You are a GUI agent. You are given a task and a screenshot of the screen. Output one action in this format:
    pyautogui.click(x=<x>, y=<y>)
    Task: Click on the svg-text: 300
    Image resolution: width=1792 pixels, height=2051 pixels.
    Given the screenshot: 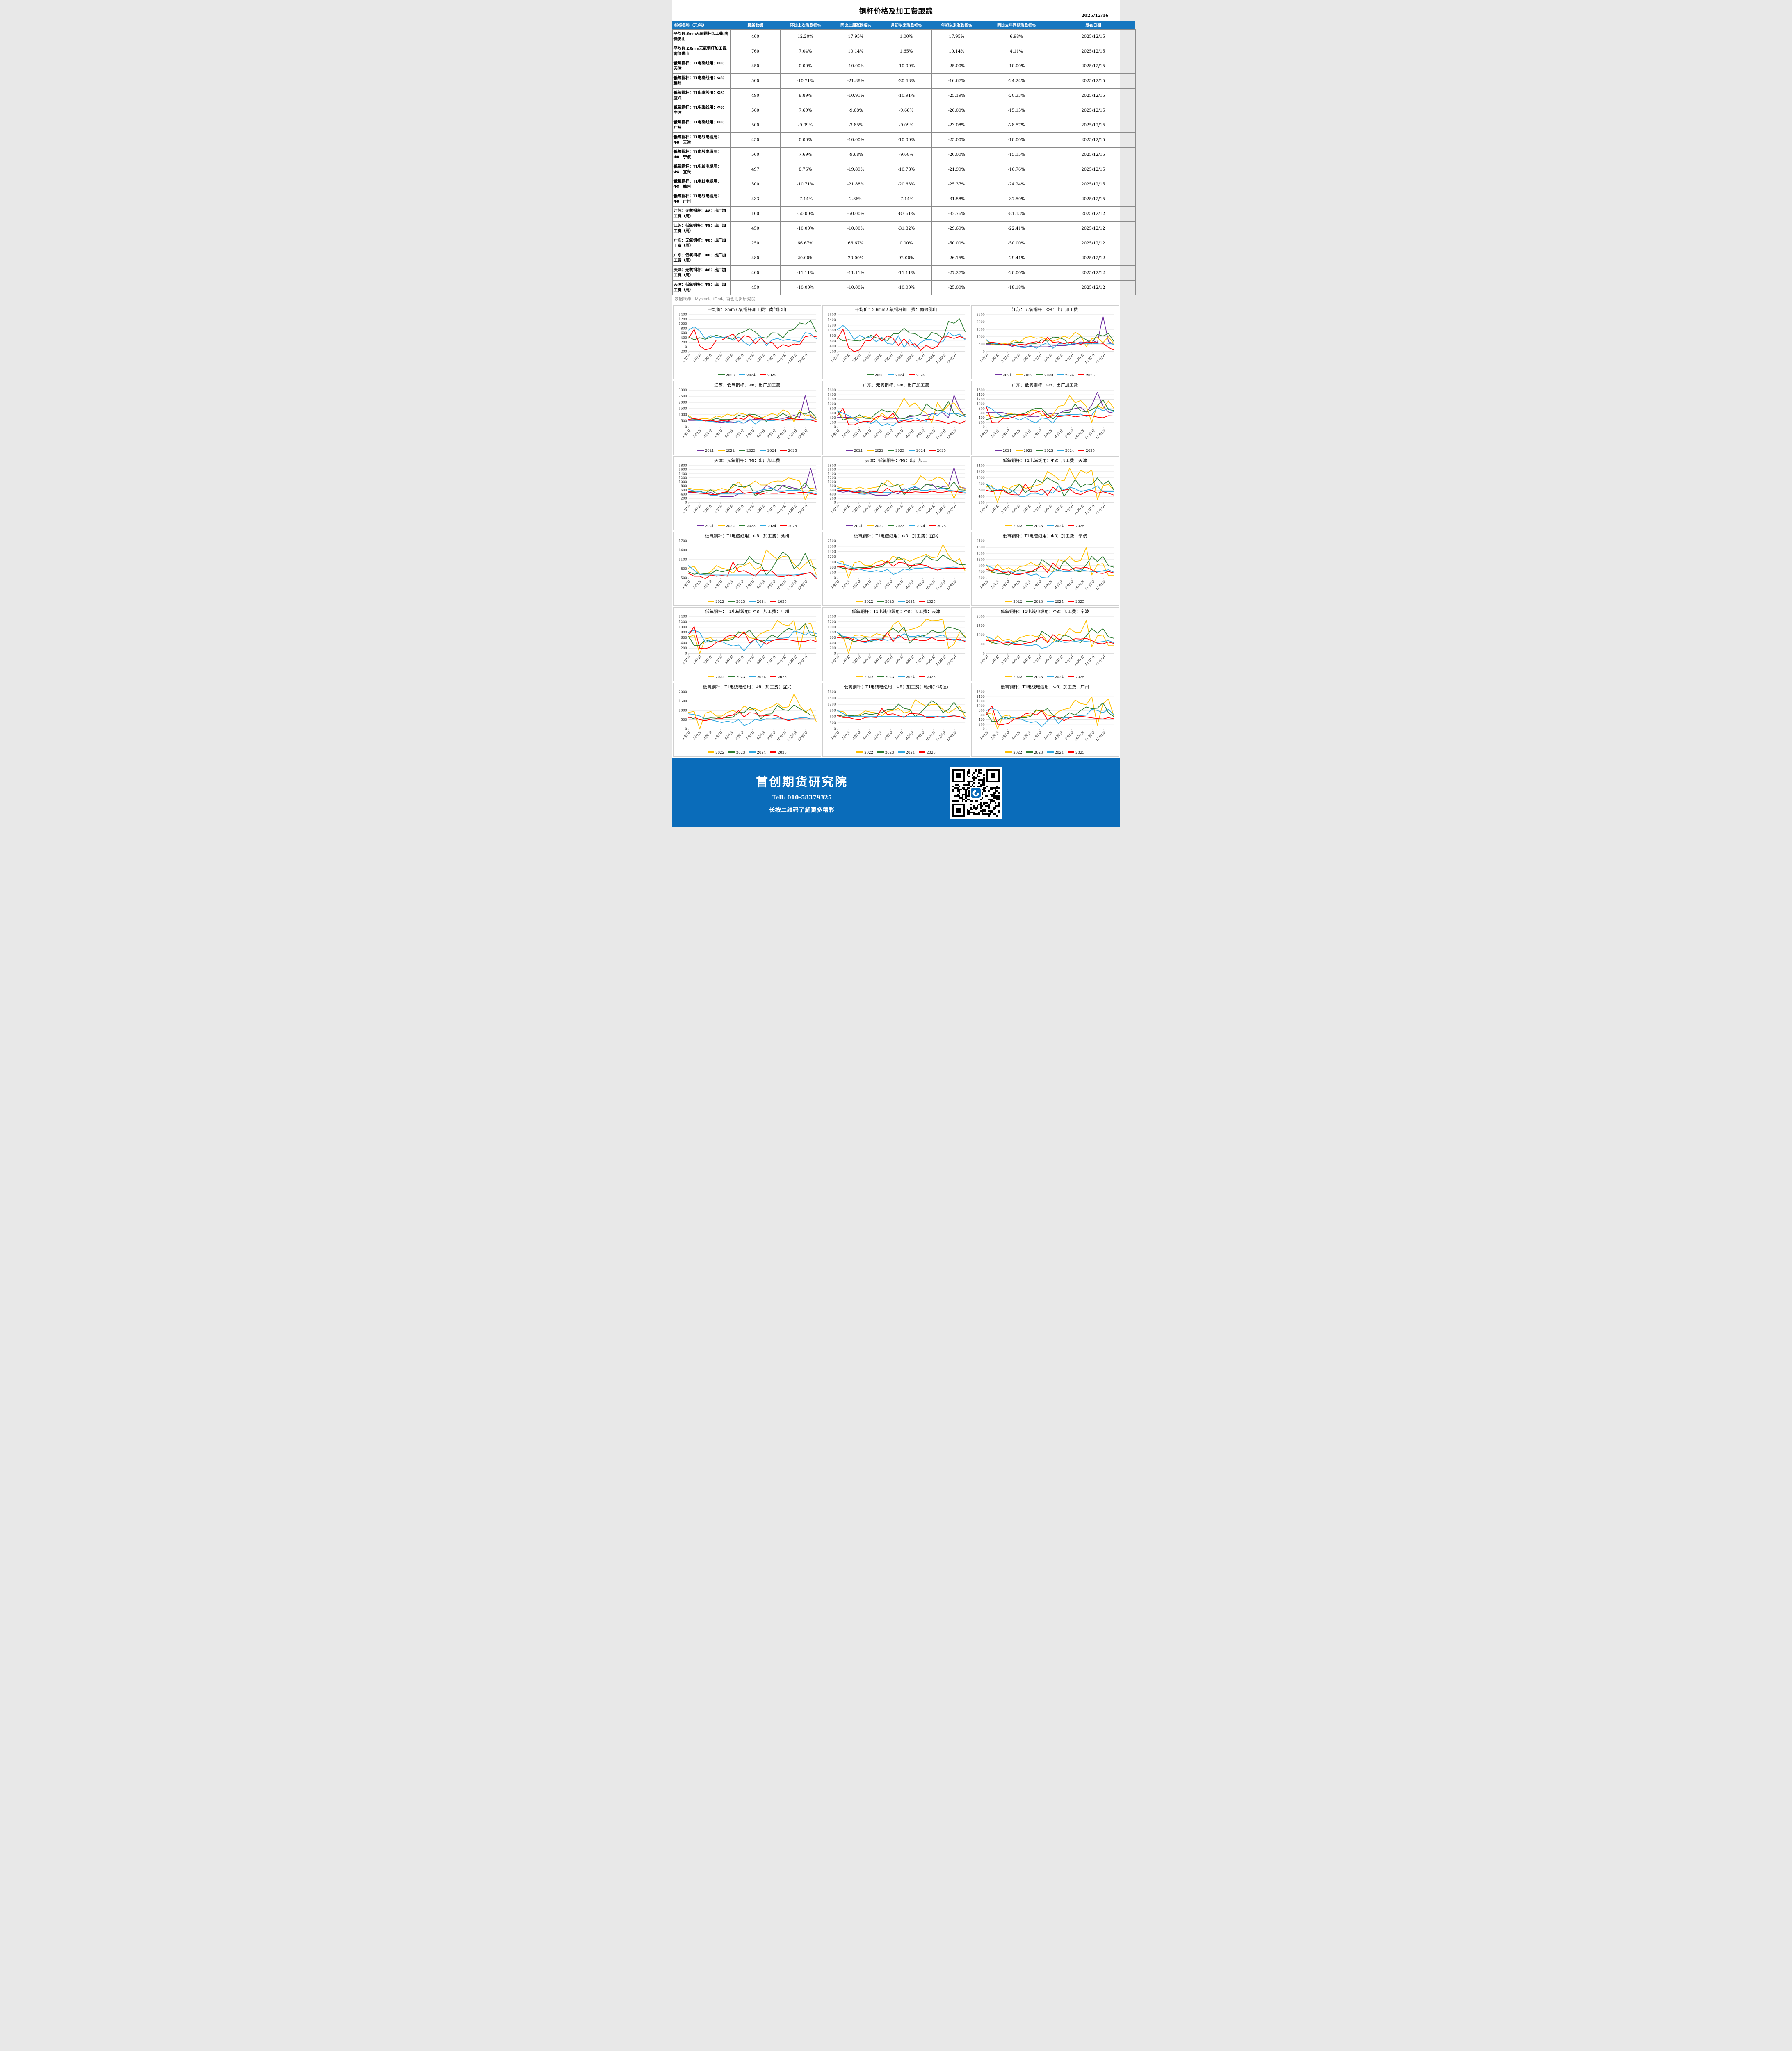 What is the action you would take?
    pyautogui.click(x=832, y=573)
    